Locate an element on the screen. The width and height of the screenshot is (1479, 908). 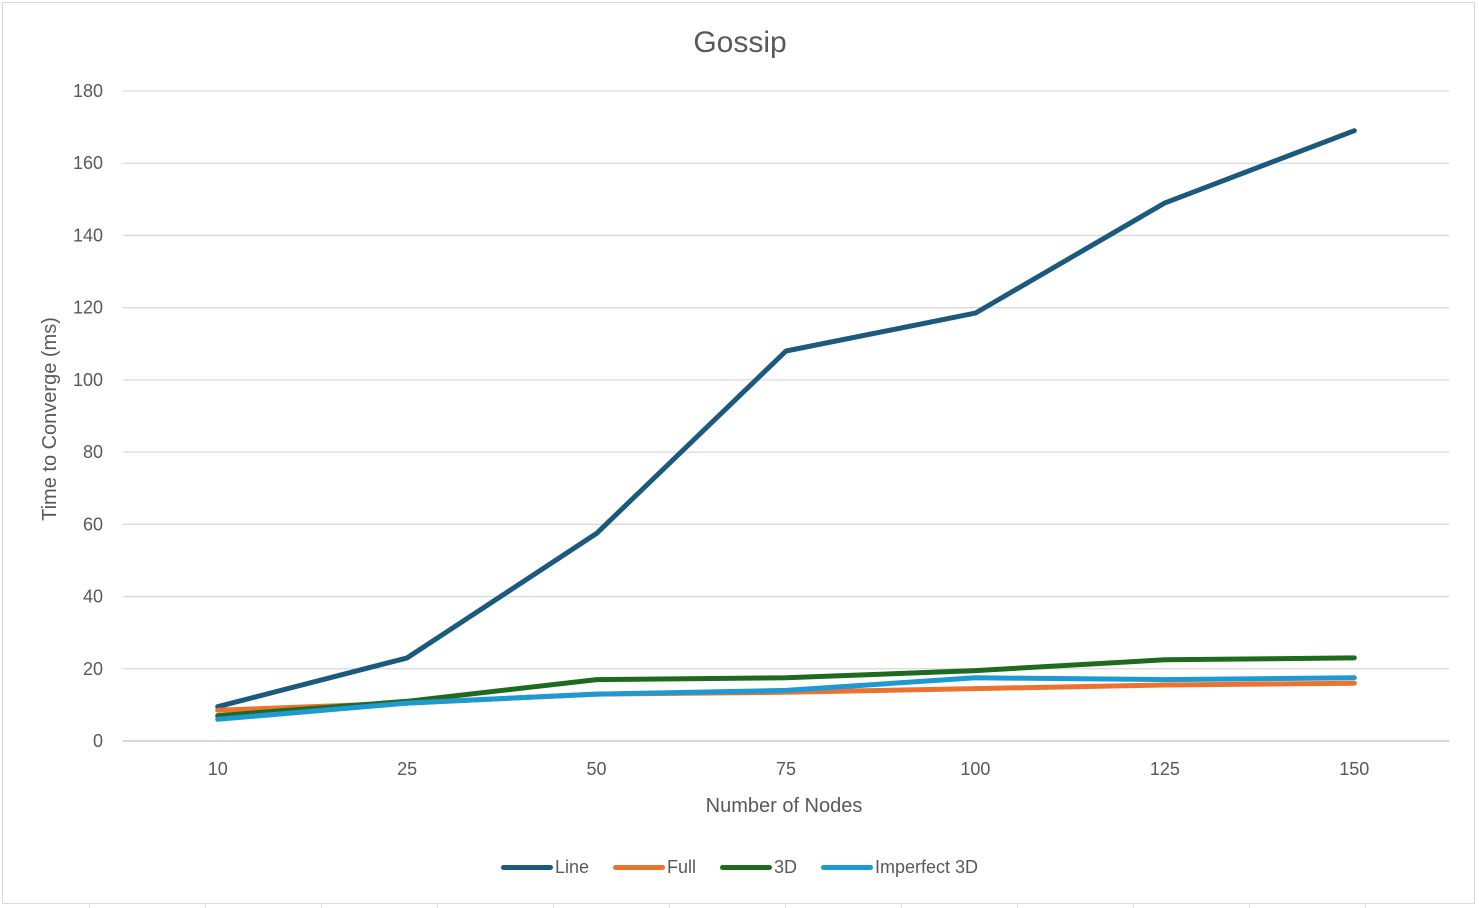
x-tick-label: 75 is located at coordinates (786, 769).